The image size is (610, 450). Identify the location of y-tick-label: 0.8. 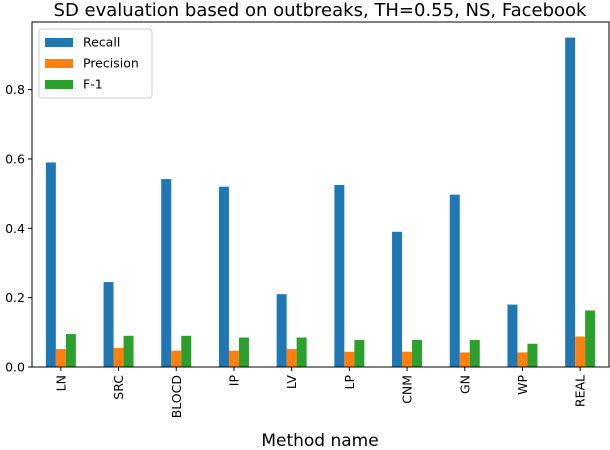
(15, 89).